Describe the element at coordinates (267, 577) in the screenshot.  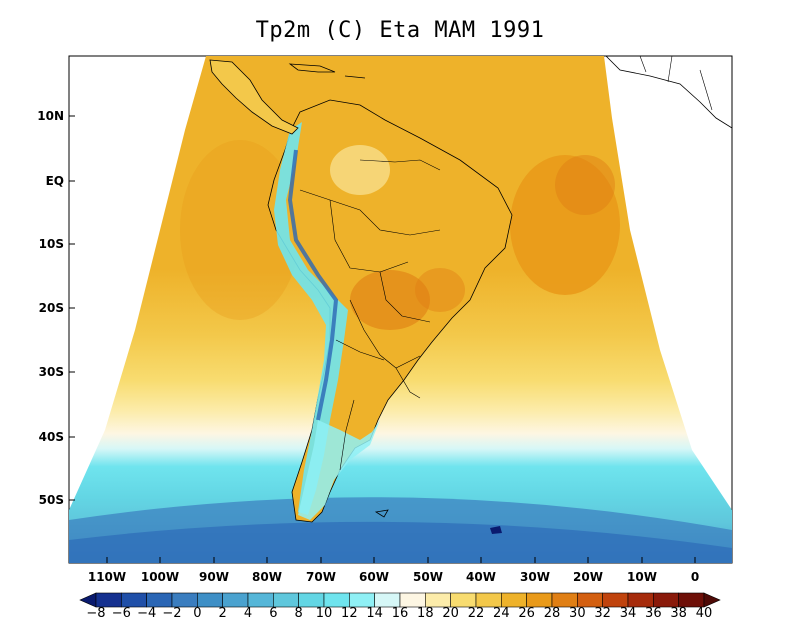
I see `lon-label-80w: 80W` at that location.